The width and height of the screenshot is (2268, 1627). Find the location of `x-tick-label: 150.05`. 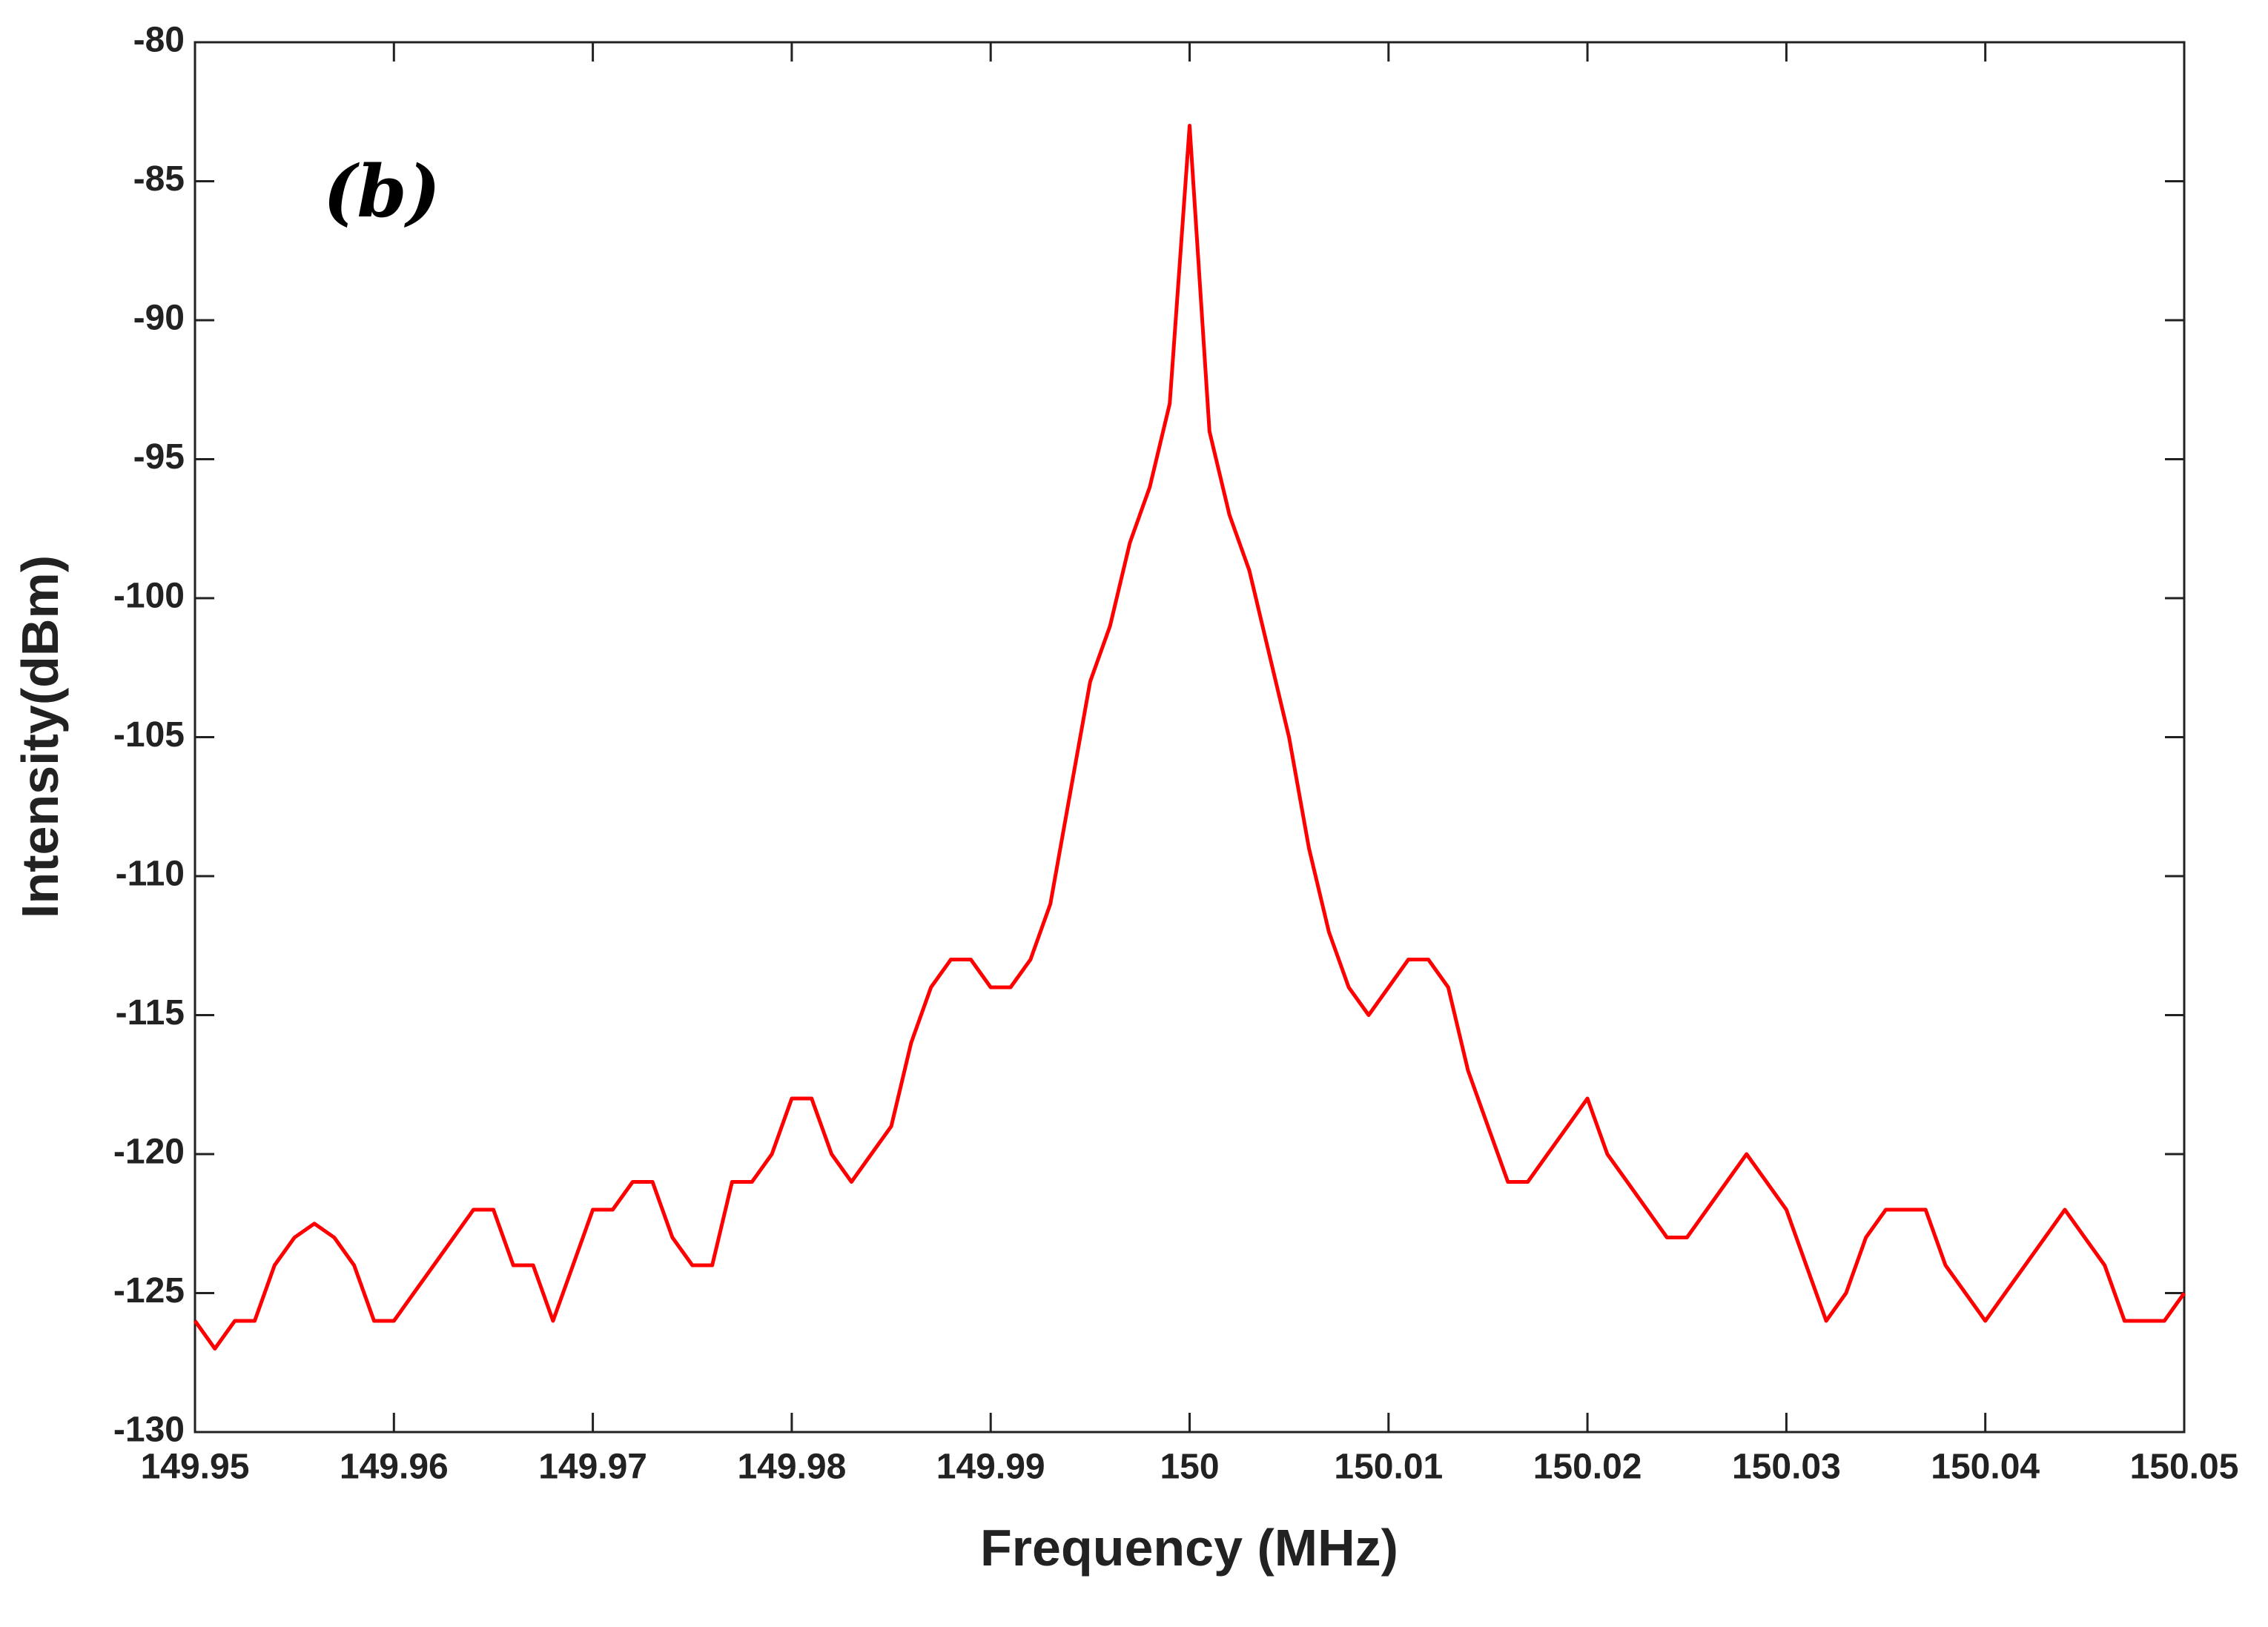

x-tick-label: 150.05 is located at coordinates (2184, 1467).